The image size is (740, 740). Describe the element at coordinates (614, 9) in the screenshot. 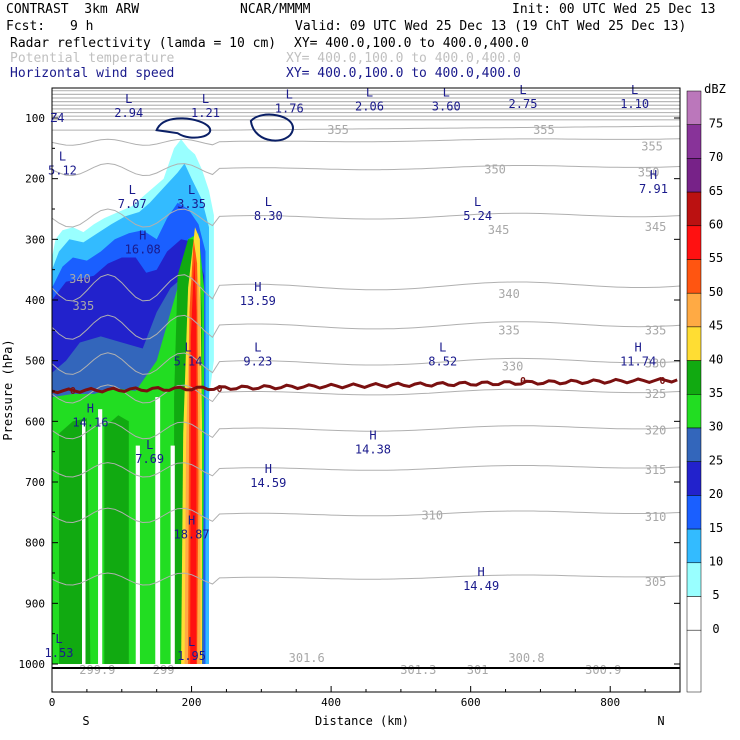

I see `init-time: Init: 00 UTC Wed 25 Dec 13` at that location.